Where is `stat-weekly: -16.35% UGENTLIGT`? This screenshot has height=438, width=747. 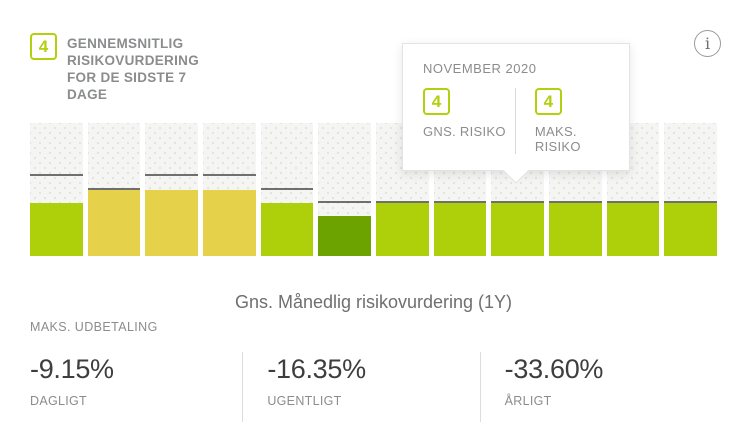 stat-weekly: -16.35% UGENTLIGT is located at coordinates (360, 387).